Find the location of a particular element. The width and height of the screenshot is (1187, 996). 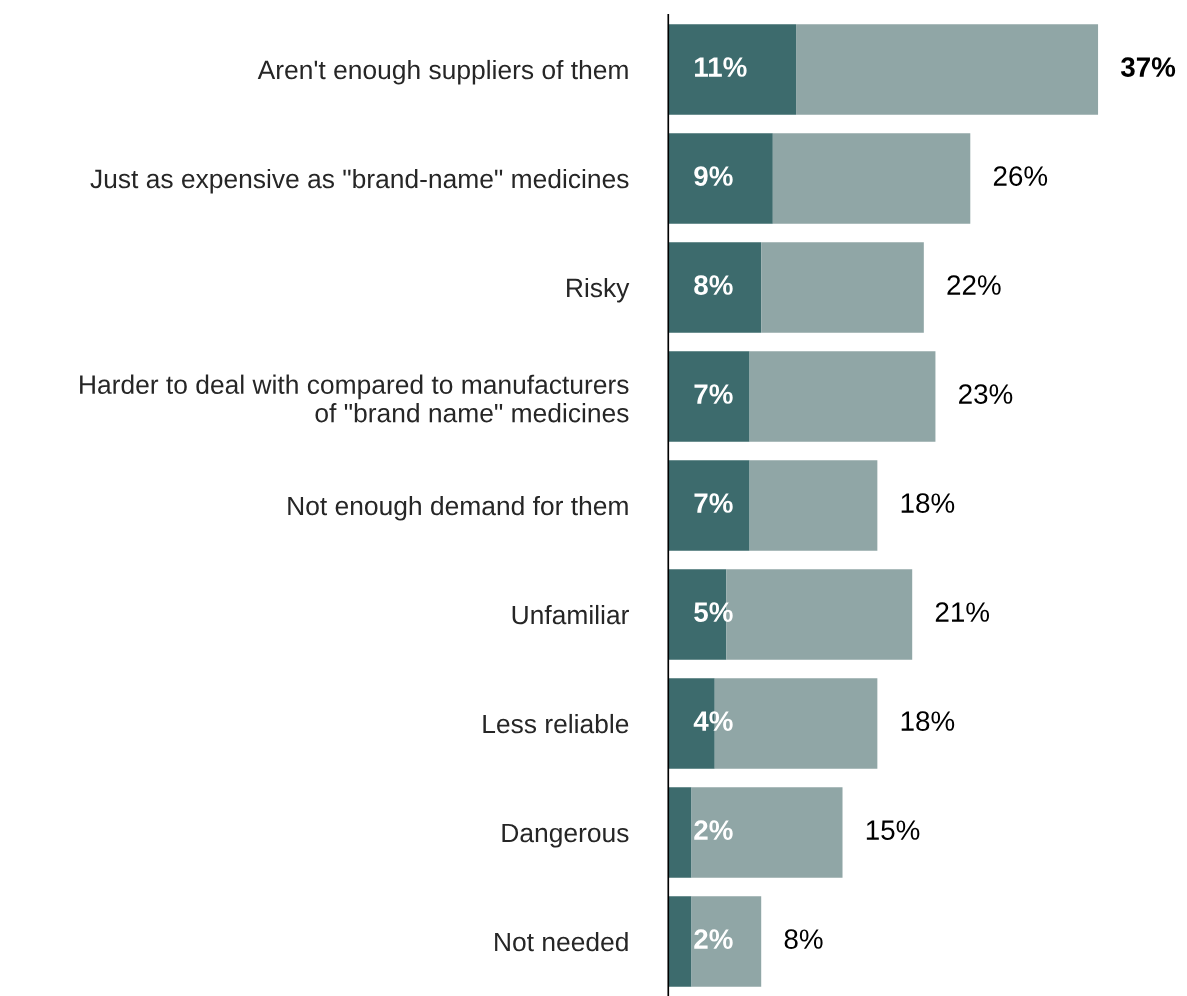

y-tick-label: Unfamiliar is located at coordinates (570, 614).